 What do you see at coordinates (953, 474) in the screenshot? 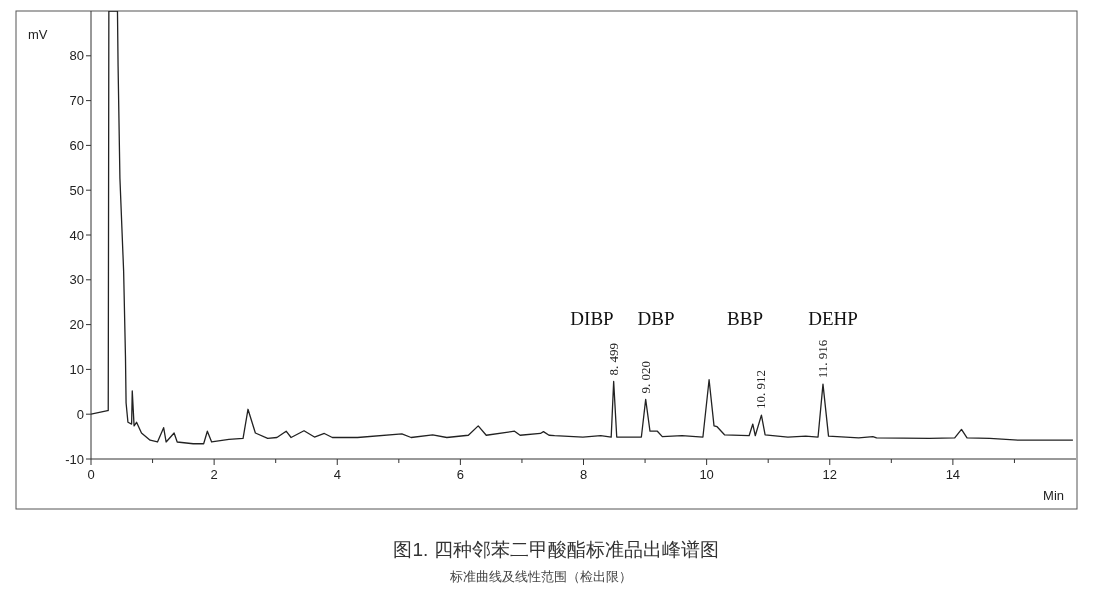
I see `x-tick-label: 14` at bounding box center [953, 474].